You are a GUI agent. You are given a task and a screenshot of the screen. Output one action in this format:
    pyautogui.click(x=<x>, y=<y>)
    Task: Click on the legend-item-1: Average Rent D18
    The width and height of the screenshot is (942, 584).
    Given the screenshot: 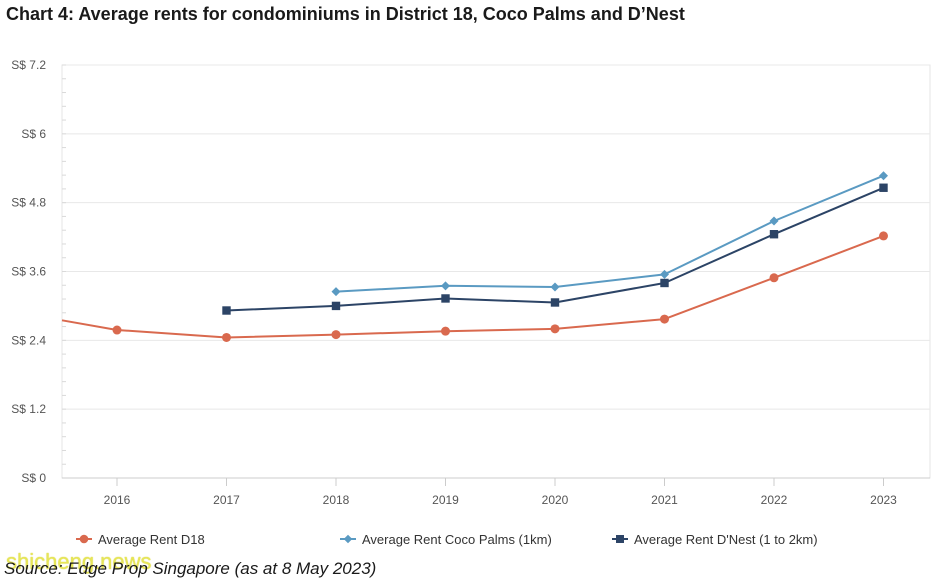 What is the action you would take?
    pyautogui.click(x=140, y=539)
    